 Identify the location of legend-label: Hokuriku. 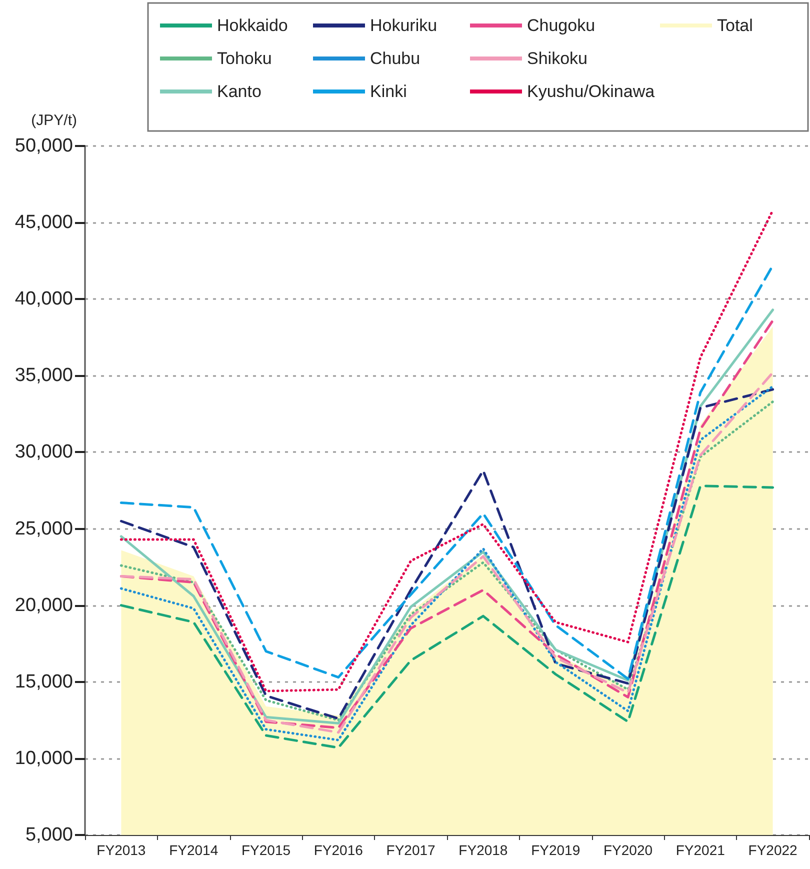
(404, 25).